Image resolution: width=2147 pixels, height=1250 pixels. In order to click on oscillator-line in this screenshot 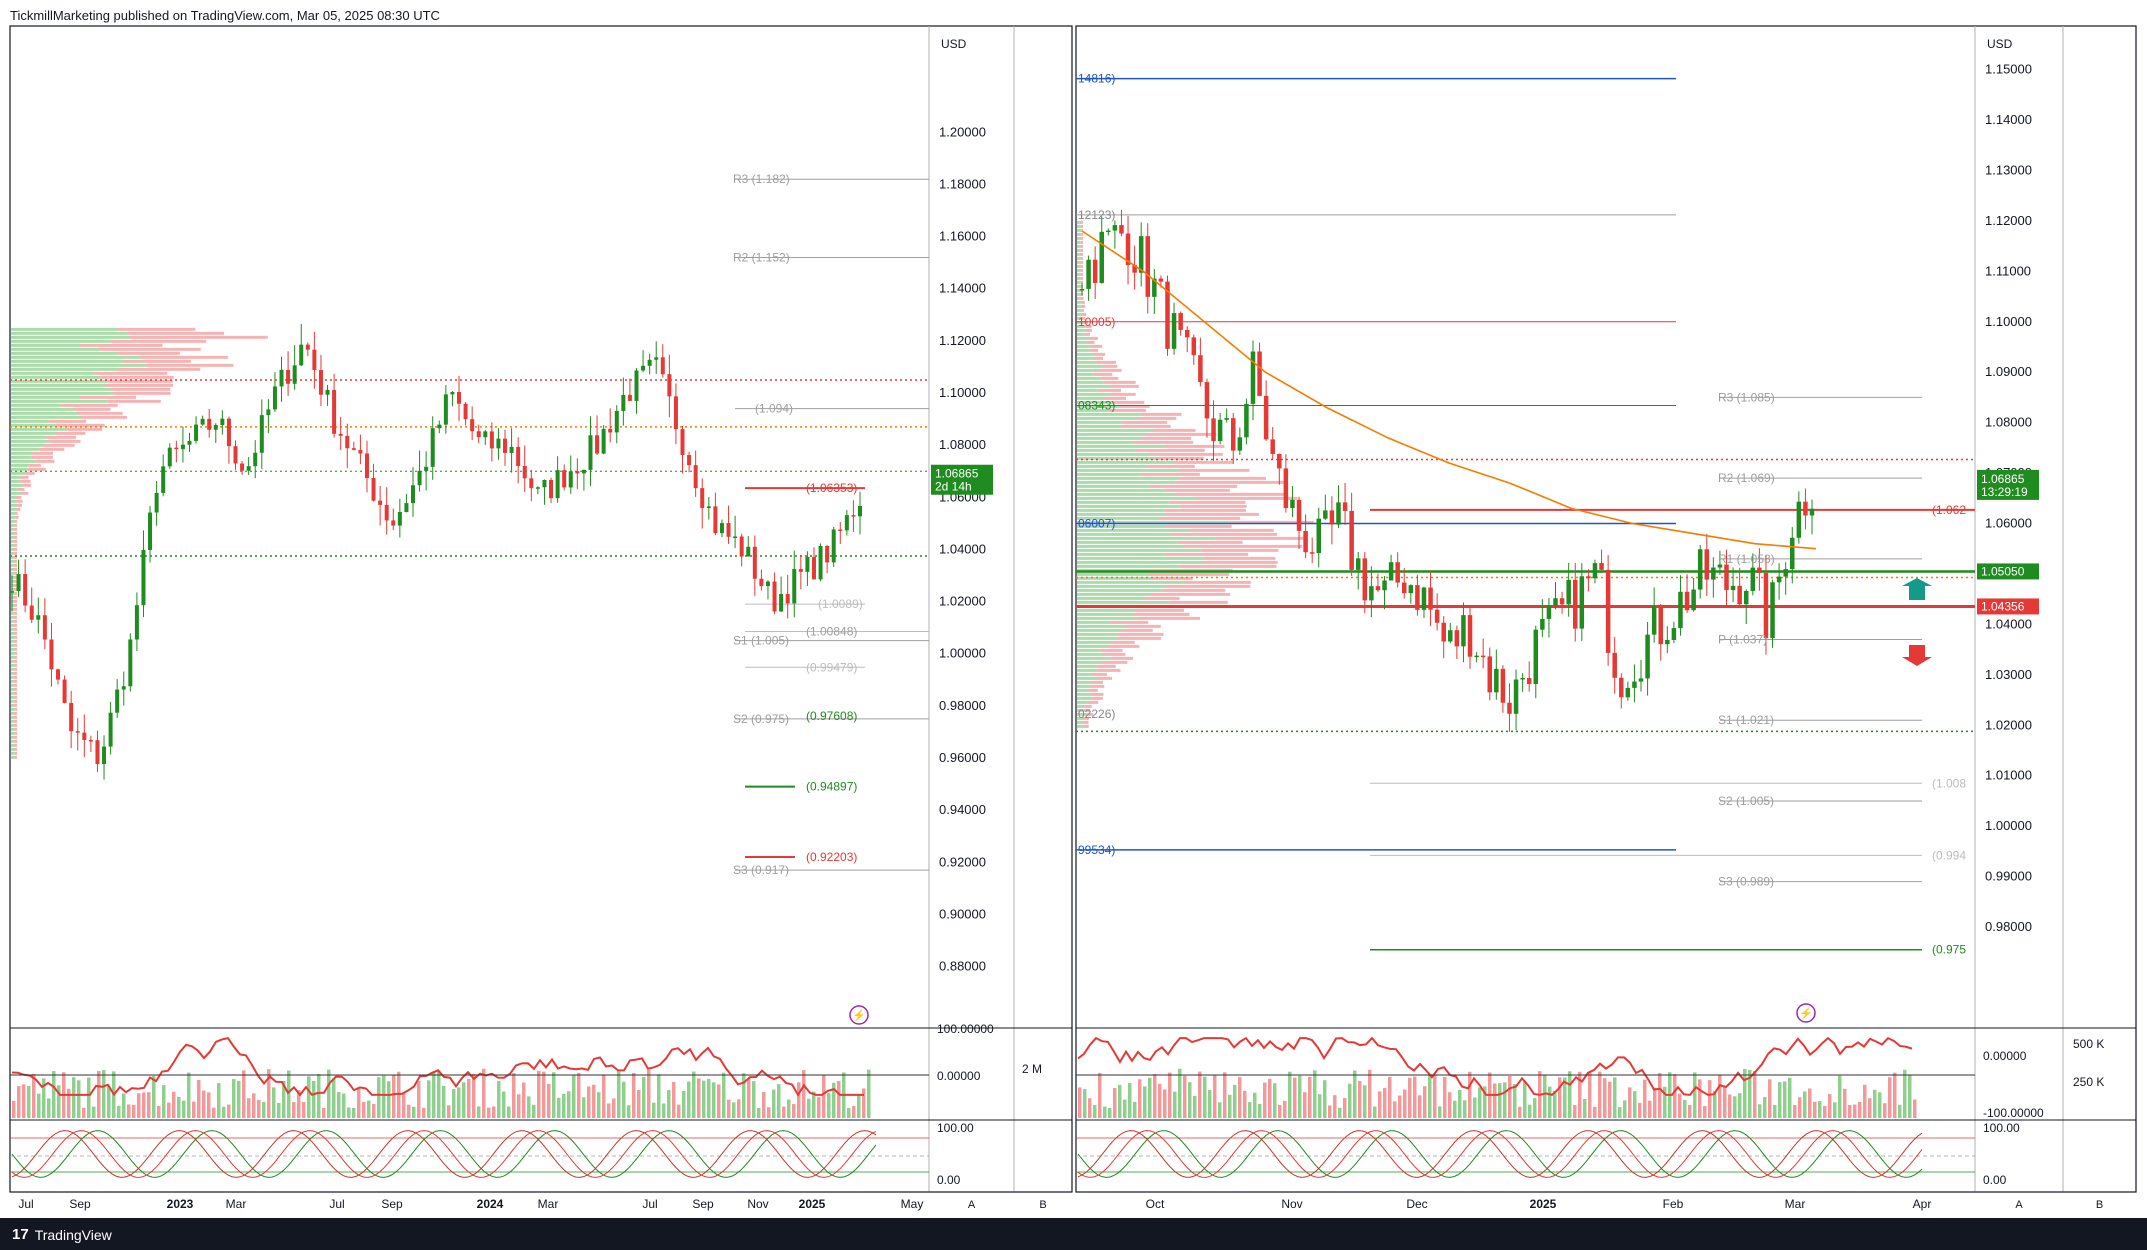, I will do `click(1500, 1154)`.